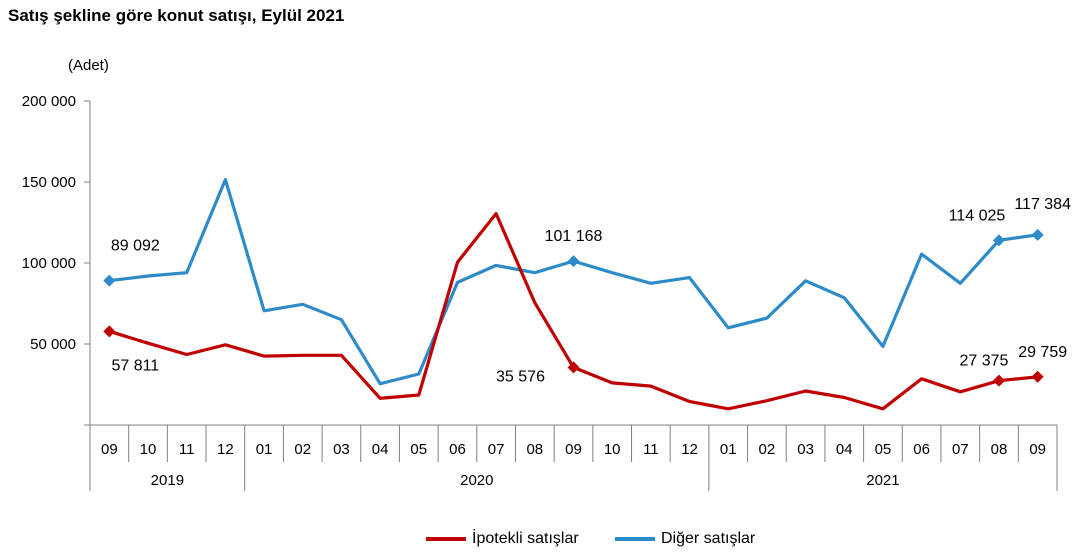 The width and height of the screenshot is (1091, 560). What do you see at coordinates (574, 236) in the screenshot?
I see `data-label: 101 168` at bounding box center [574, 236].